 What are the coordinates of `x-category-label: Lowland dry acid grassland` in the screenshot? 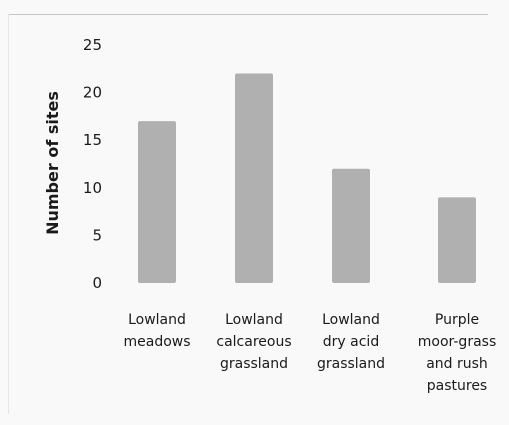 It's located at (351, 342).